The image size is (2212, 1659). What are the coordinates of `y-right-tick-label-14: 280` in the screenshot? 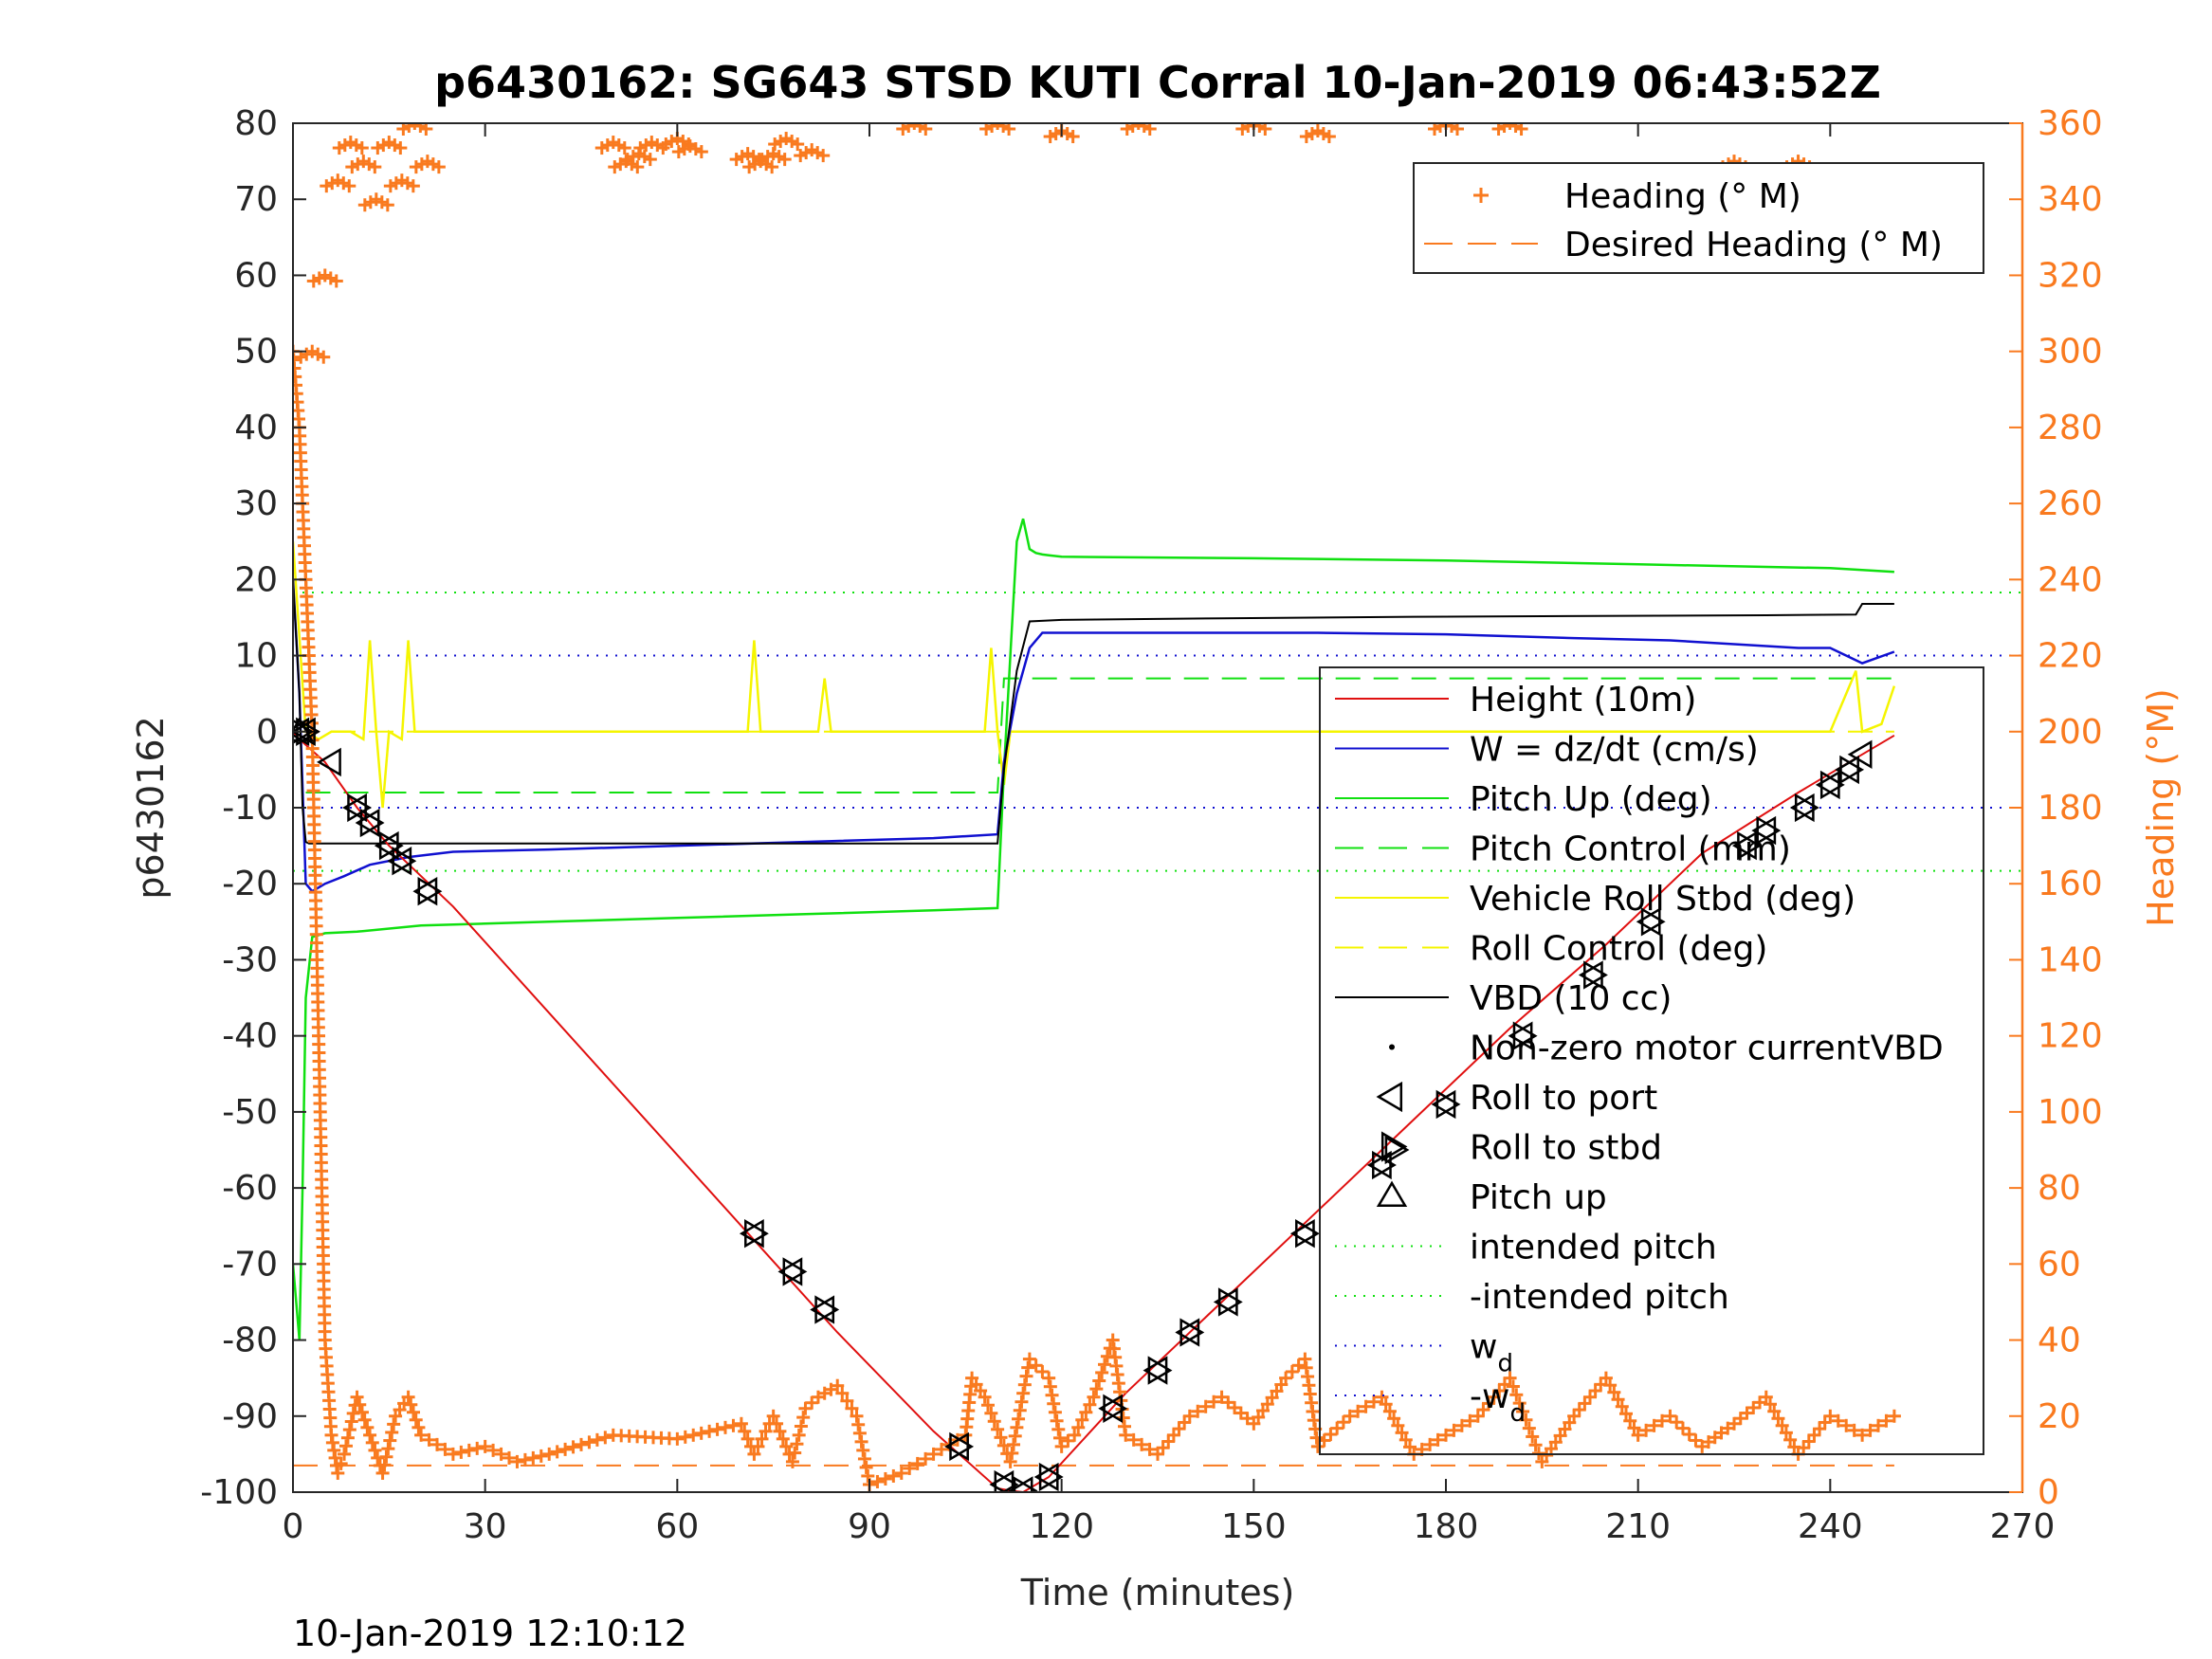 It's located at (2070, 428).